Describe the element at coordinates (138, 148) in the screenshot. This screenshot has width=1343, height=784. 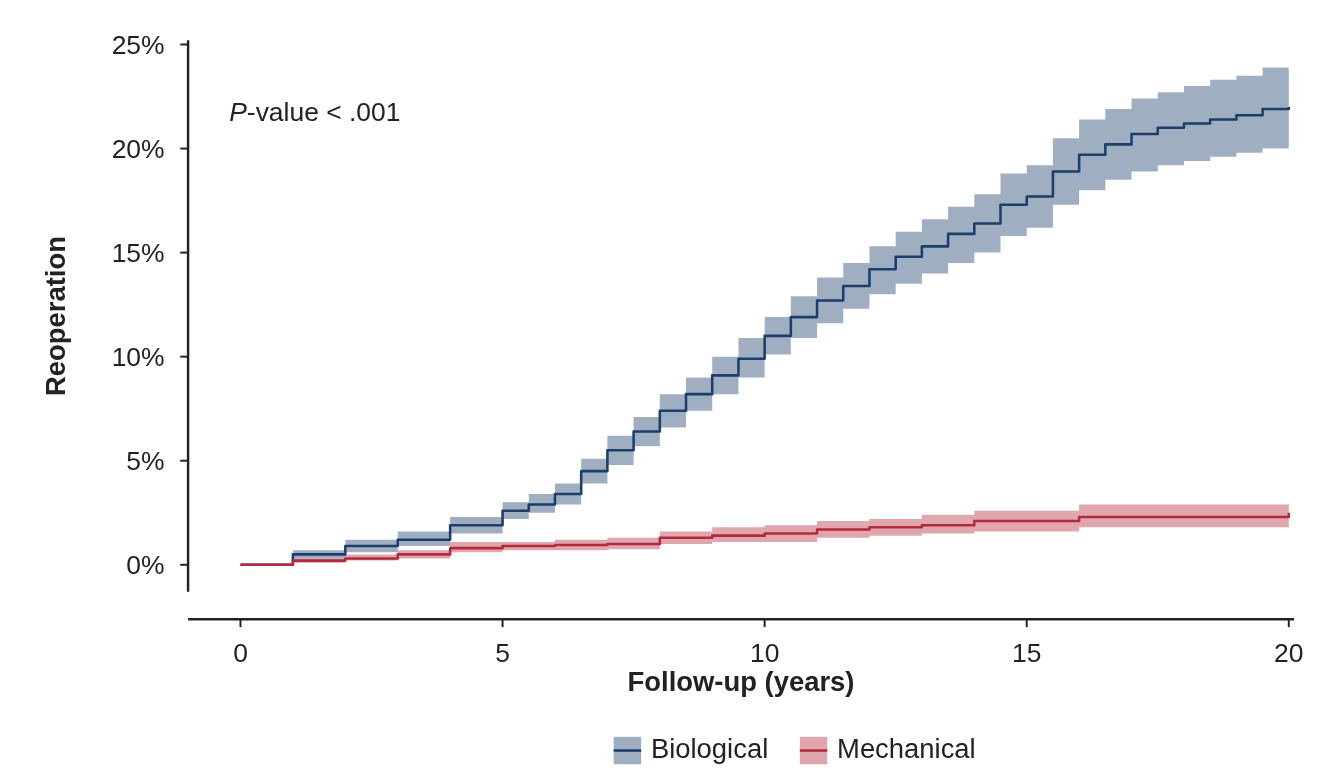
I see `y-tick-label: 20%` at that location.